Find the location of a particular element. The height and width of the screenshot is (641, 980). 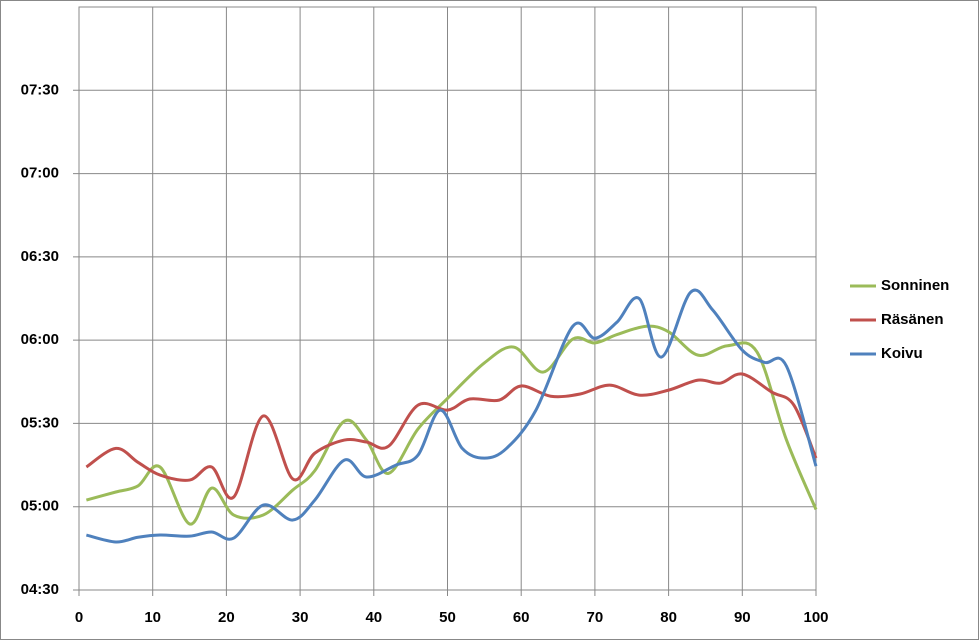

x-tick-label: 20 is located at coordinates (226, 617).